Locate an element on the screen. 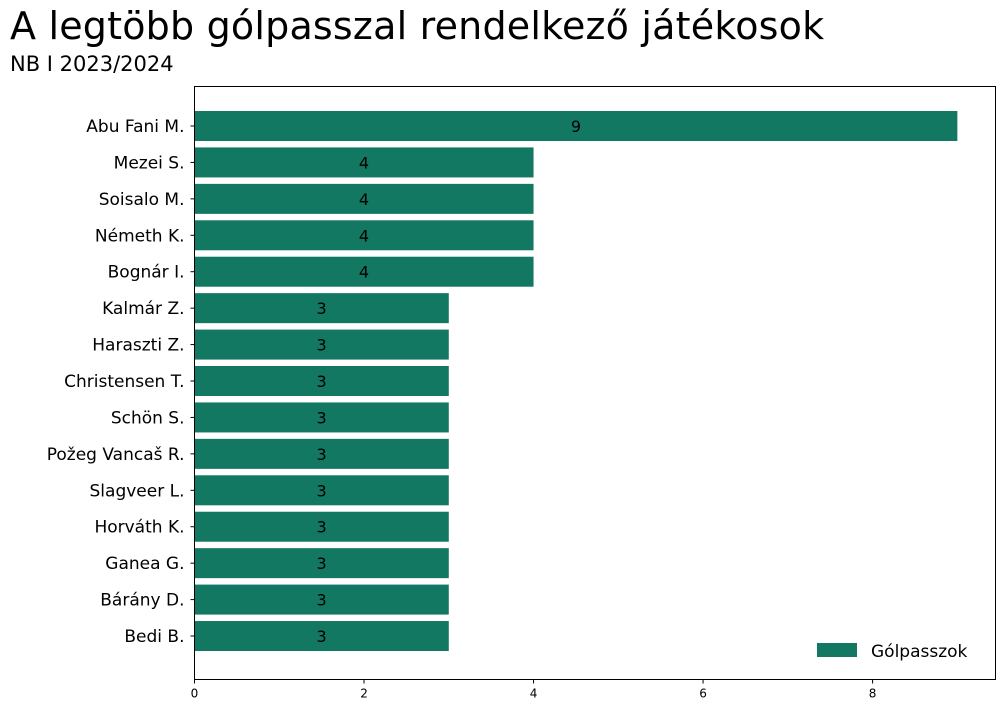 This screenshot has width=1004, height=712. category-label: Abu Fani M. is located at coordinates (135, 127).